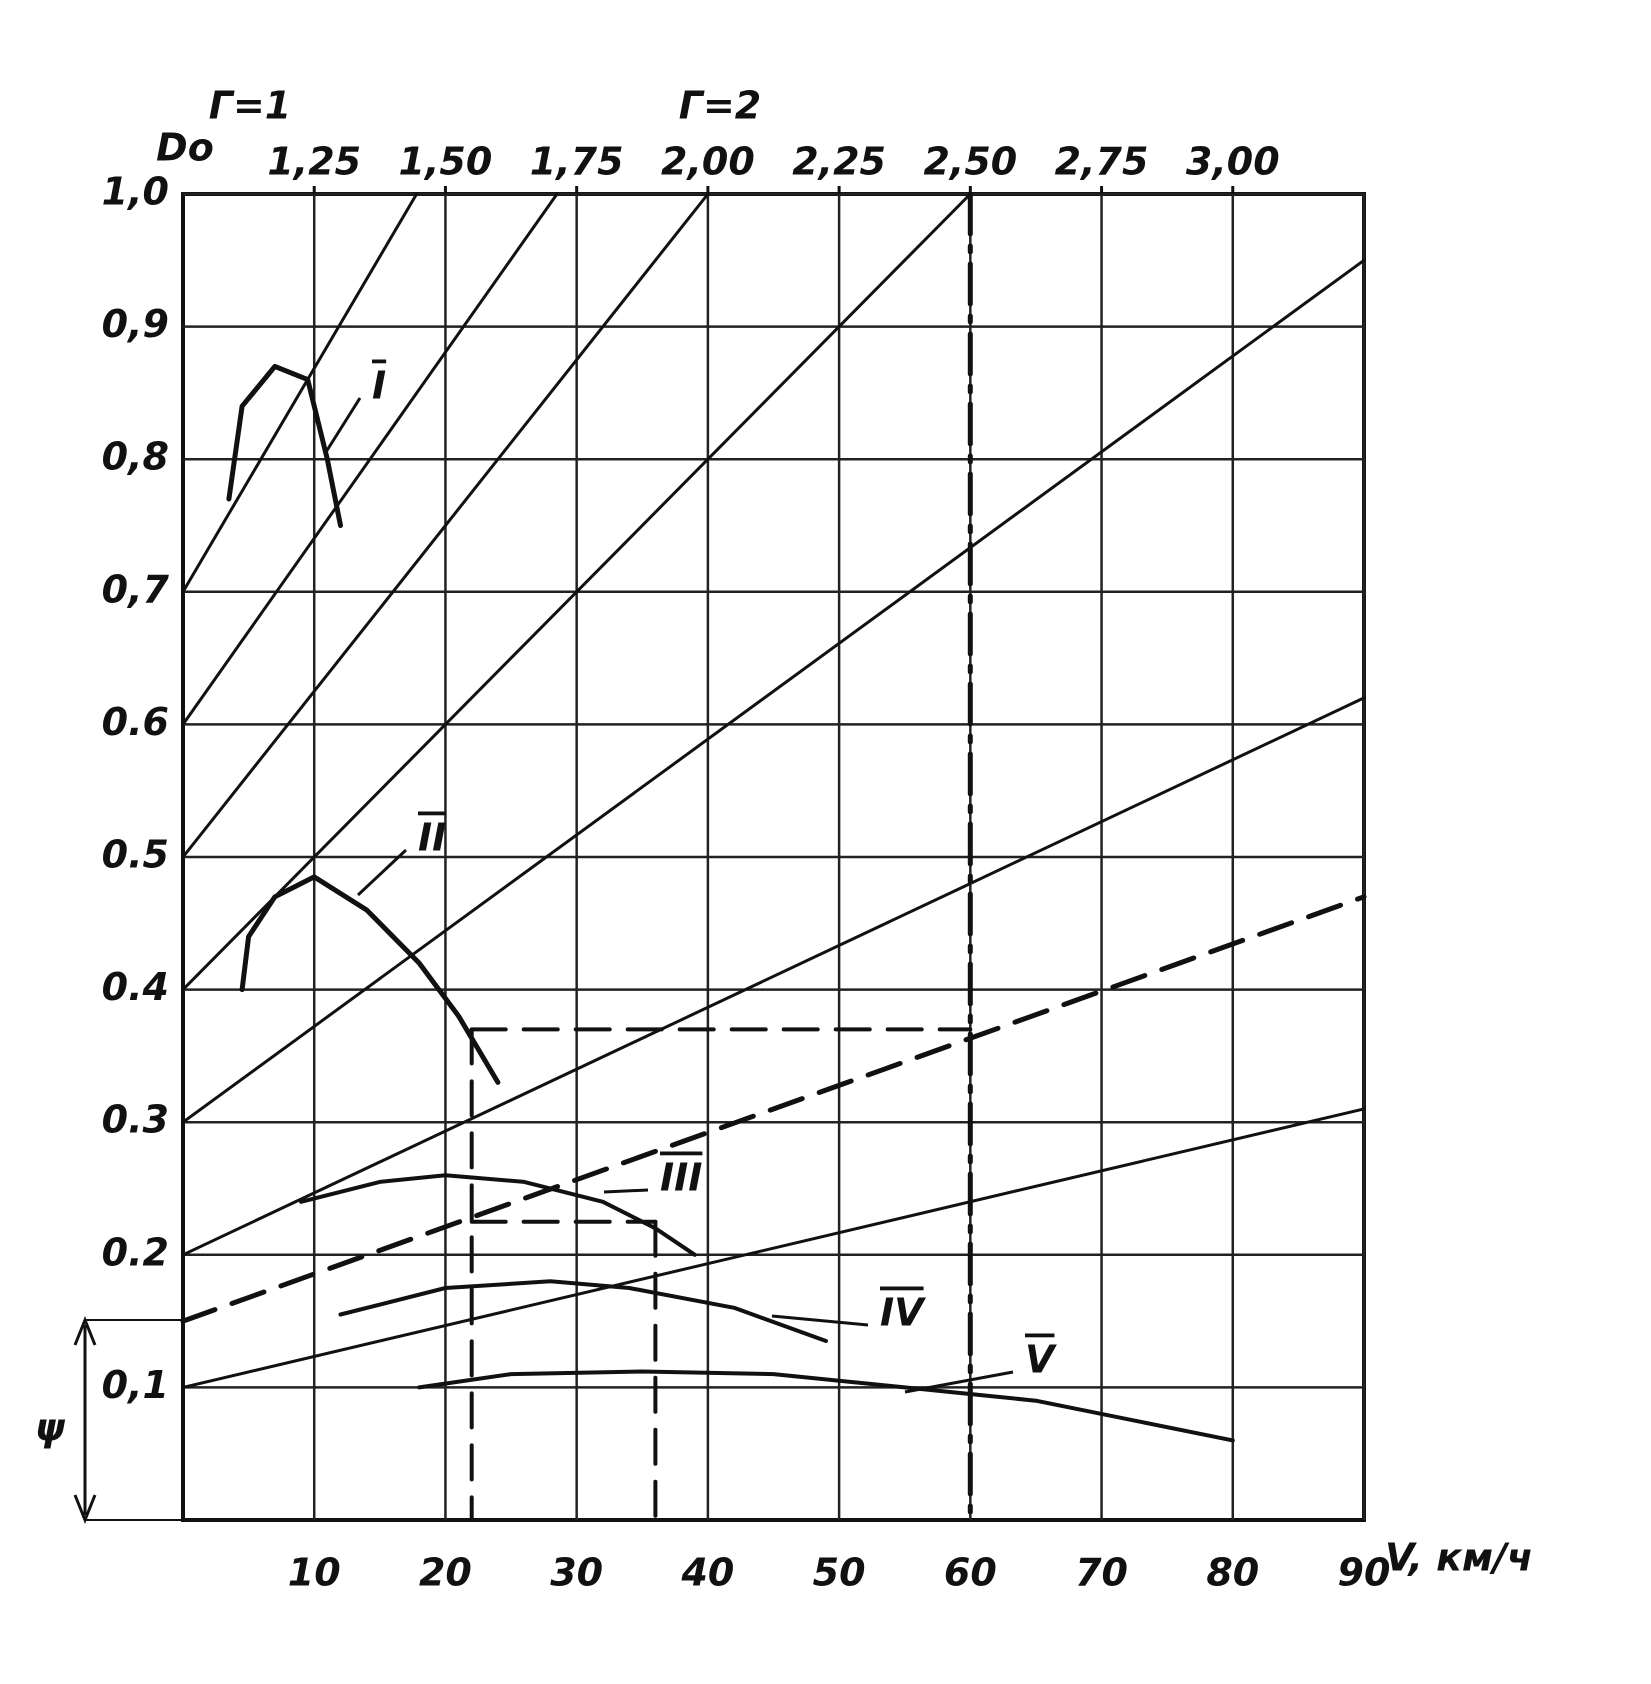 Image resolution: width=1651 pixels, height=1684 pixels. Describe the element at coordinates (707, 1573) in the screenshot. I see `x-tick-label: 40` at that location.